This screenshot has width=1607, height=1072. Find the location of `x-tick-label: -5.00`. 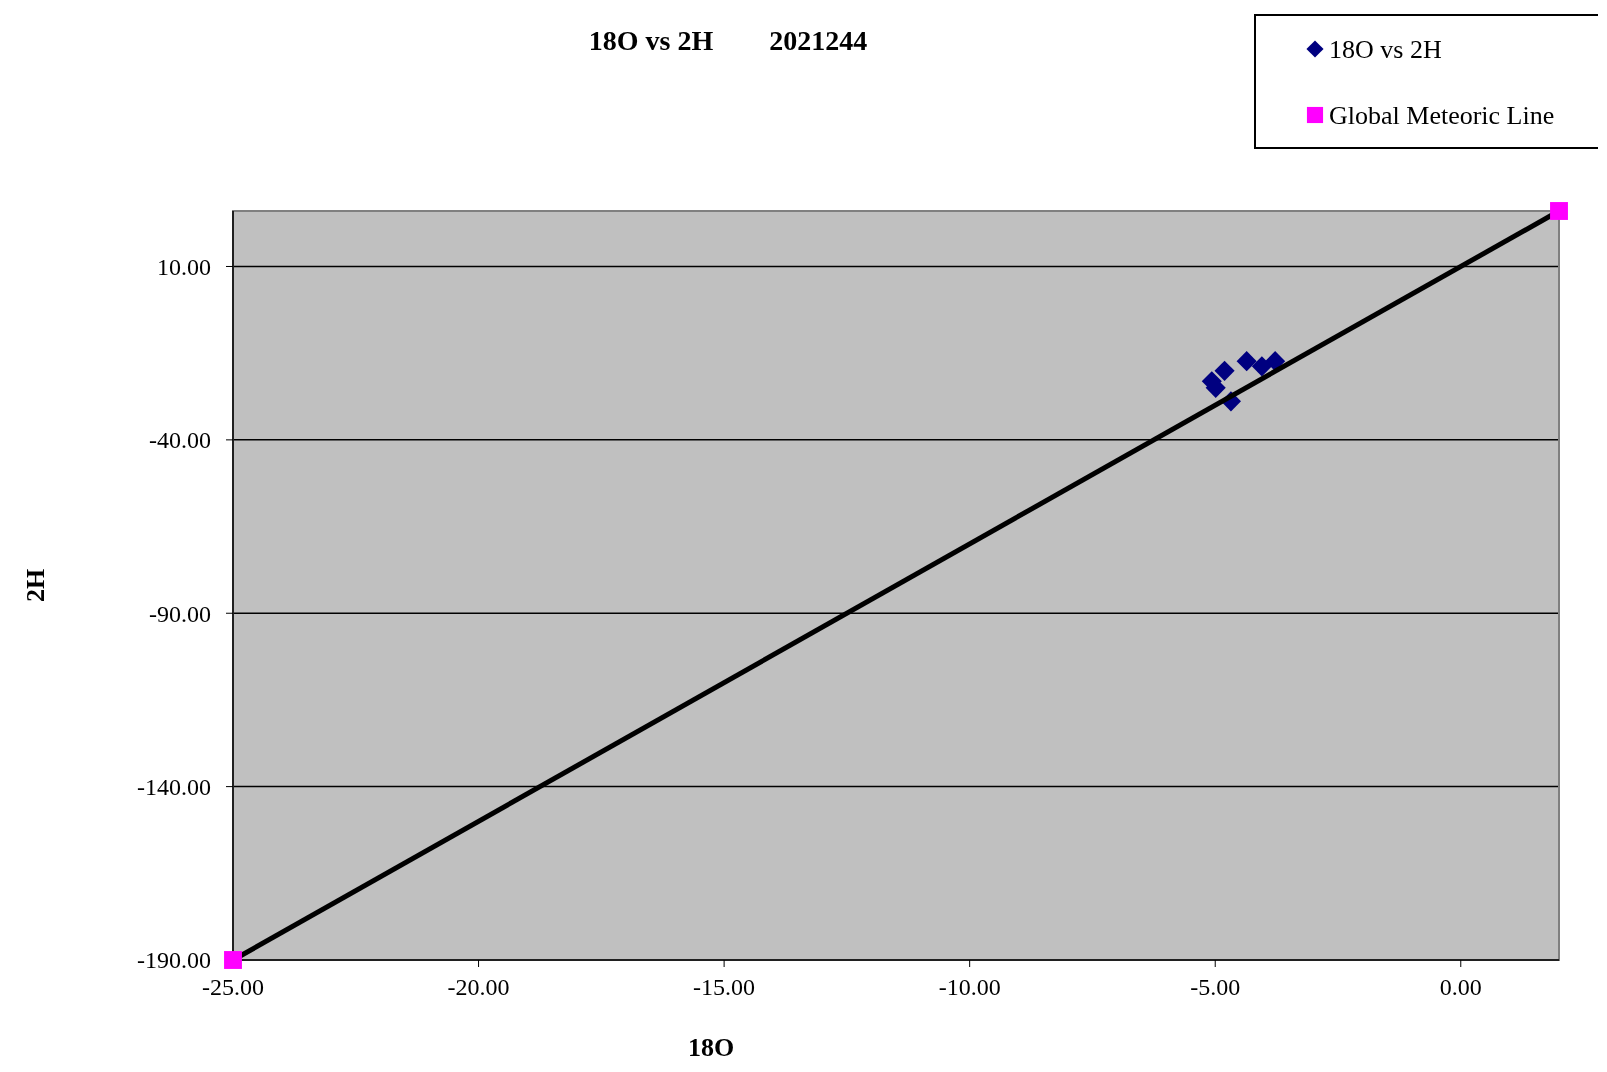

x-tick-label: -5.00 is located at coordinates (1215, 987).